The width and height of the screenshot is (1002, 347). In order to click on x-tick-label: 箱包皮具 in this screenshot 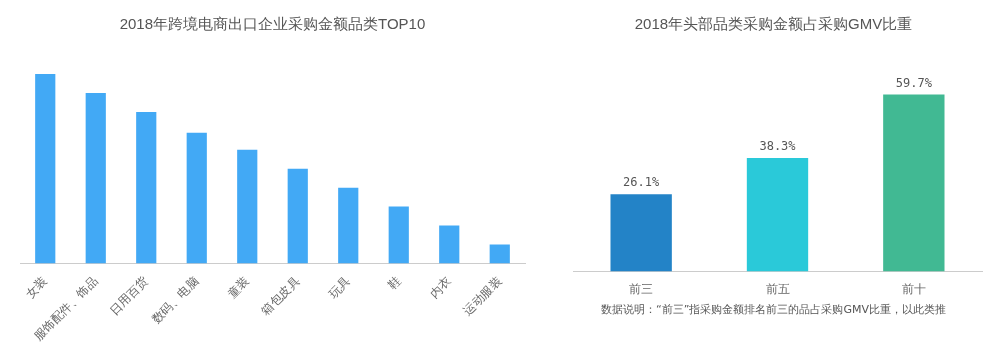, I will do `click(280, 296)`.